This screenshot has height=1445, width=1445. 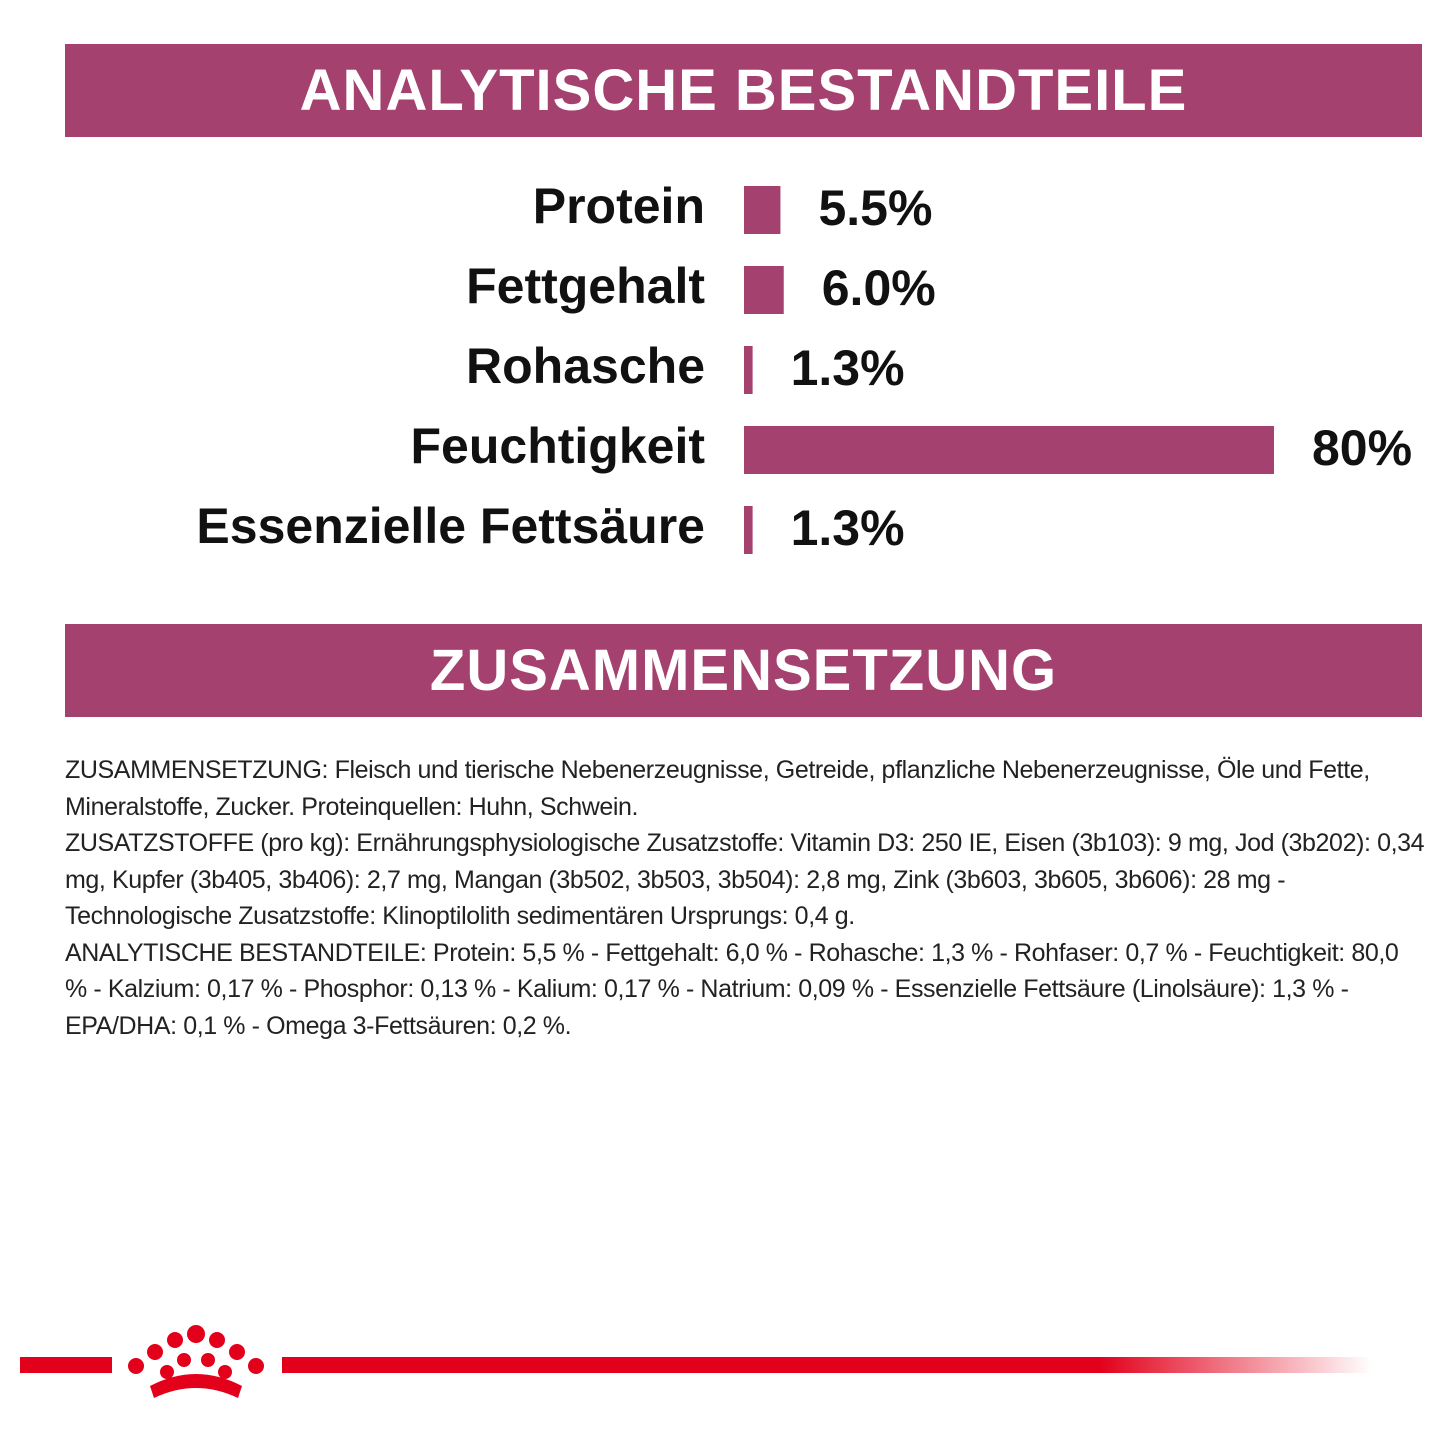 I want to click on footer, so click(x=696, y=1361).